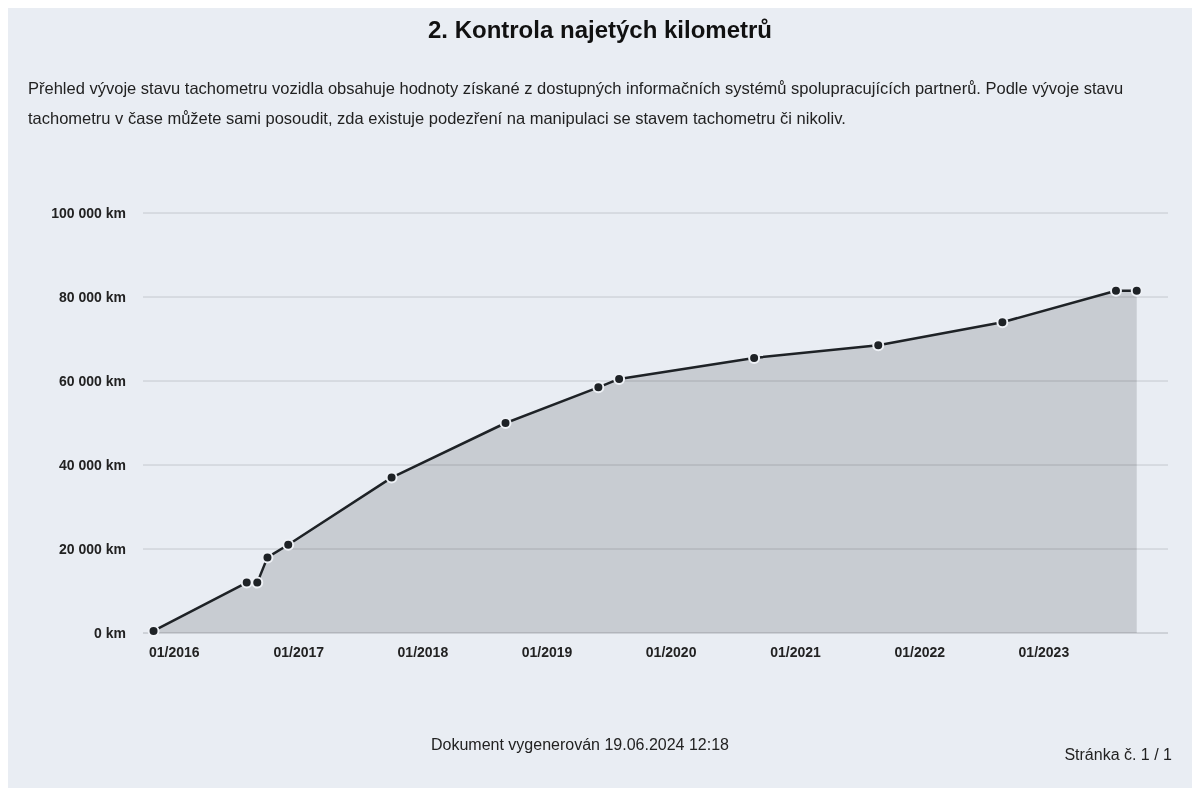  I want to click on y-tick-label: 100 000 km, so click(88, 212).